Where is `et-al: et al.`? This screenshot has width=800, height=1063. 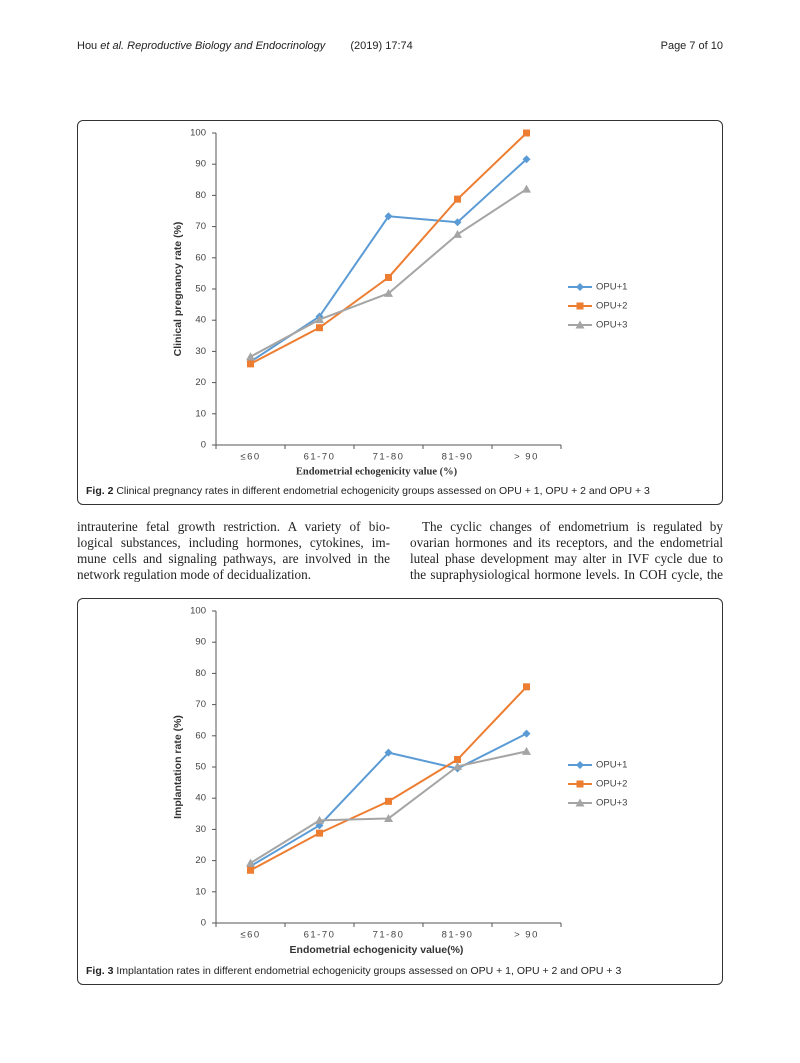
et-al: et al. is located at coordinates (112, 46).